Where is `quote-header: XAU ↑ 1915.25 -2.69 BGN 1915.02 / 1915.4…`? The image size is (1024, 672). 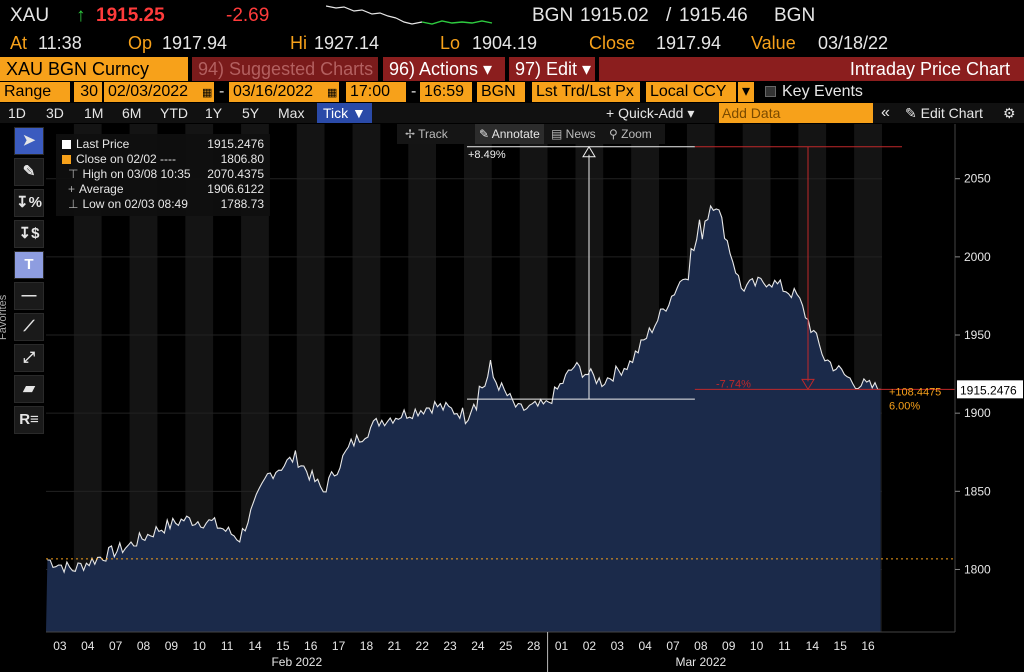 quote-header: XAU ↑ 1915.25 -2.69 BGN 1915.02 / 1915.4… is located at coordinates (512, 16).